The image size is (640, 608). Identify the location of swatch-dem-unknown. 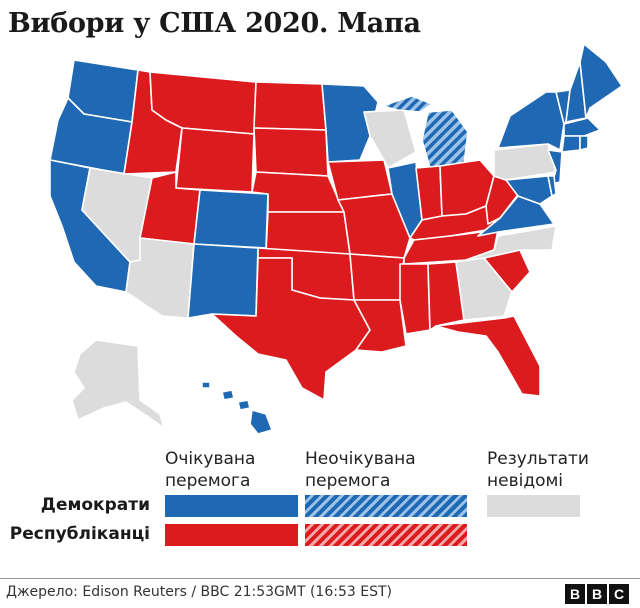
(533, 506).